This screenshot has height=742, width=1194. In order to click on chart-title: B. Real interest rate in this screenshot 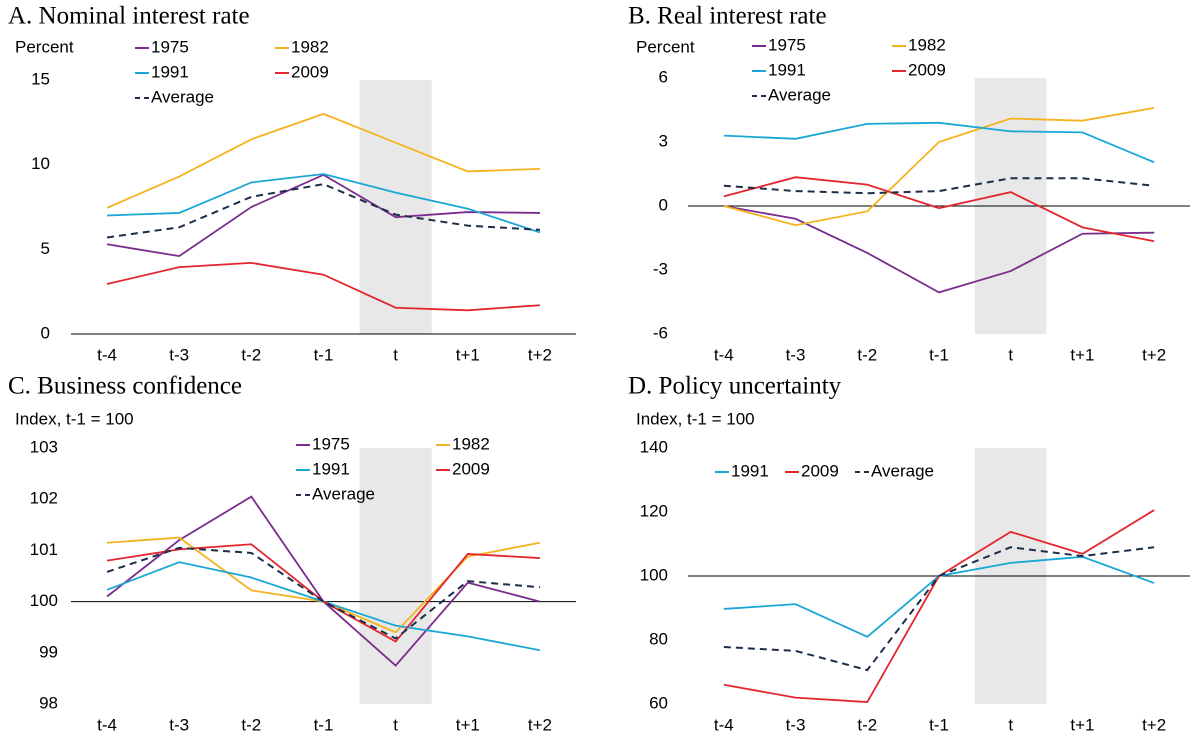, I will do `click(727, 16)`.